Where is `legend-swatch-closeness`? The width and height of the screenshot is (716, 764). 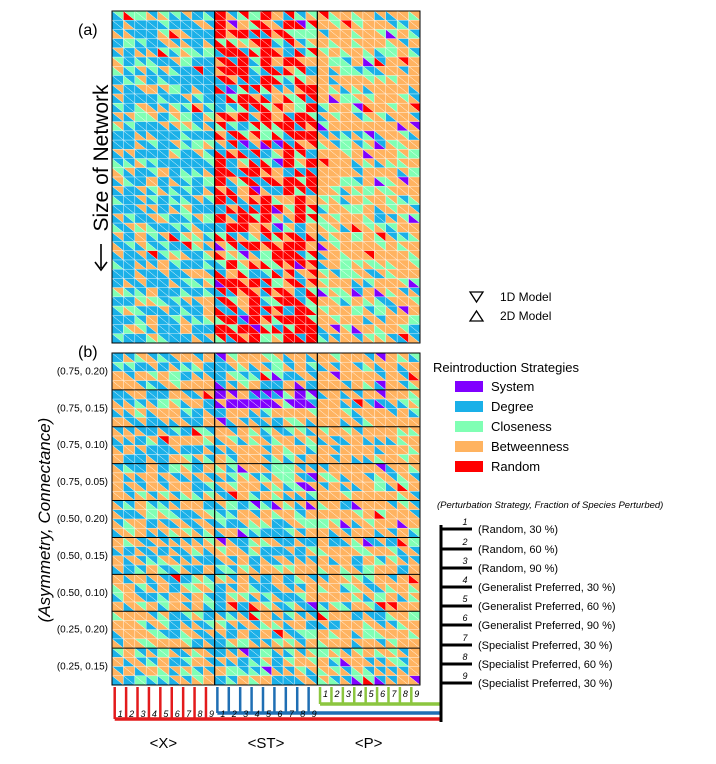 legend-swatch-closeness is located at coordinates (469, 426).